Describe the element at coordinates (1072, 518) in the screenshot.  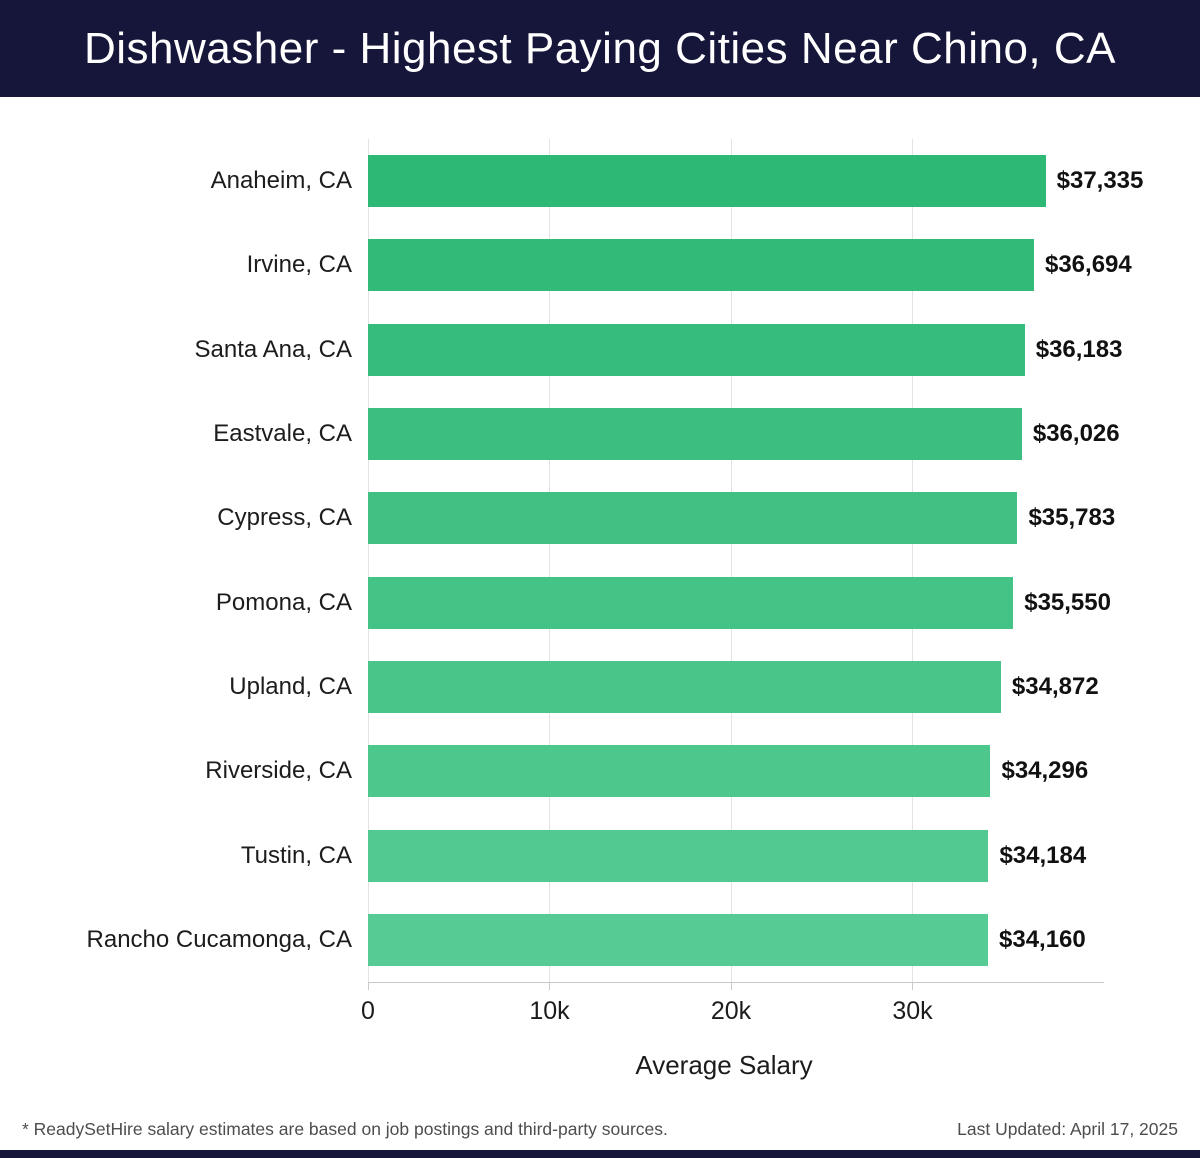
I see `value-label: $35,783` at that location.